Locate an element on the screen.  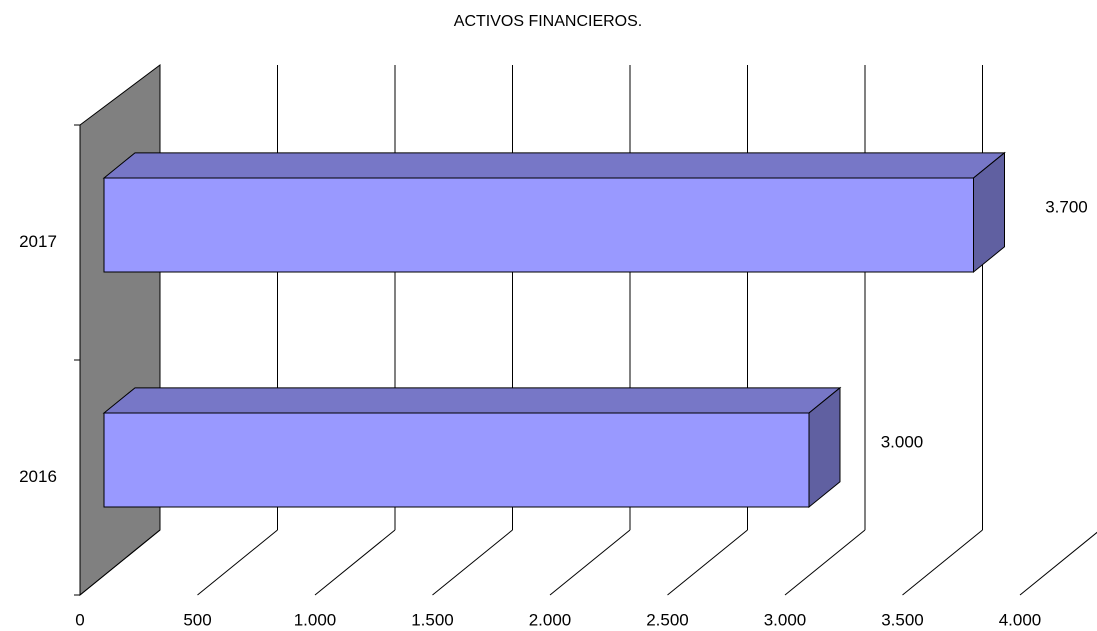
x-tick-label: 2.500 is located at coordinates (667, 619).